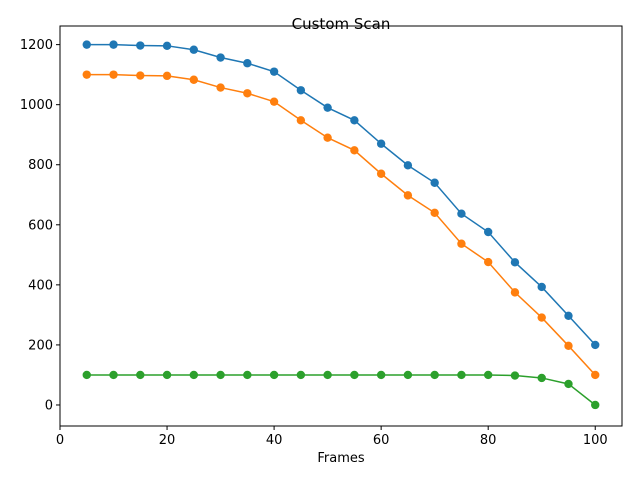 The image size is (640, 480). What do you see at coordinates (488, 440) in the screenshot?
I see `x-tick-label: 80` at bounding box center [488, 440].